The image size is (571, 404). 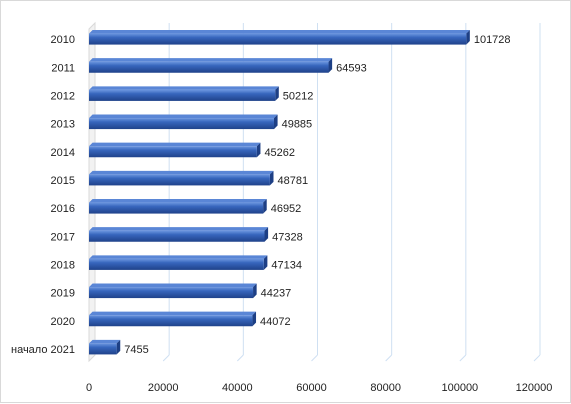 I want to click on data-label: 49885, so click(x=297, y=125).